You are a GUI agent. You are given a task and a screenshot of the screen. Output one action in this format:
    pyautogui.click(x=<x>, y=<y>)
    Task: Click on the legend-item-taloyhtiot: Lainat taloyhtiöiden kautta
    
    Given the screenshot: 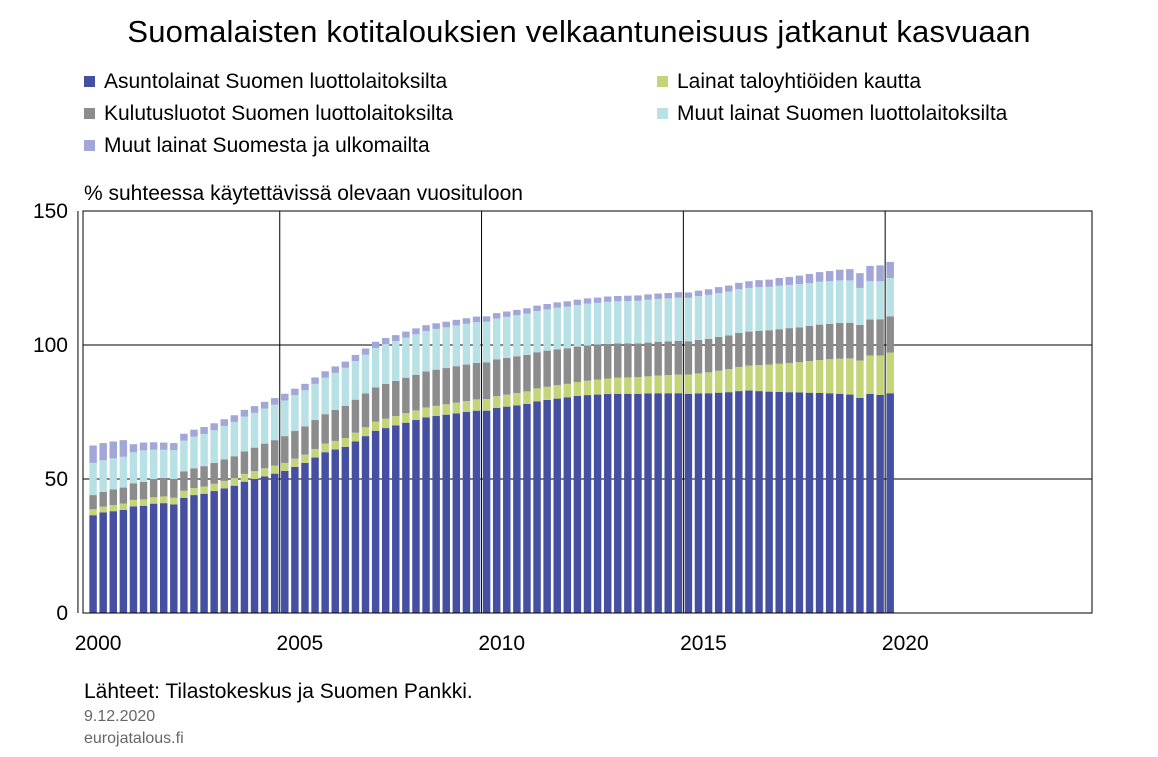 What is the action you would take?
    pyautogui.click(x=789, y=82)
    